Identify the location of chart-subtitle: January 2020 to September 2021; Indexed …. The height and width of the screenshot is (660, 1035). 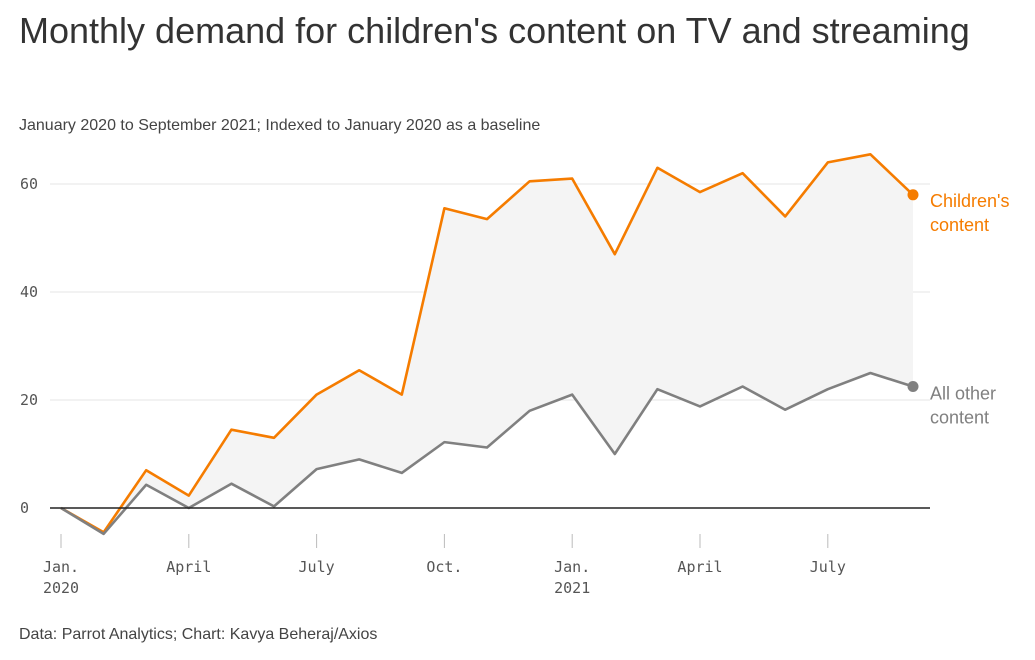
(280, 125).